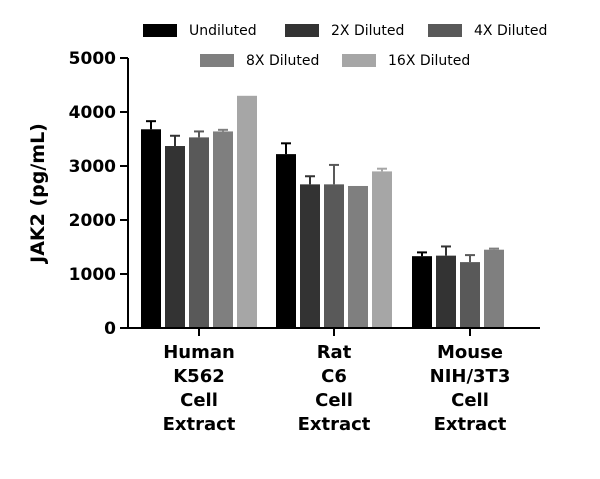 The height and width of the screenshot is (479, 600). I want to click on y-axis: 0 1000 2000 3000 4000 5000, so click(99, 194).